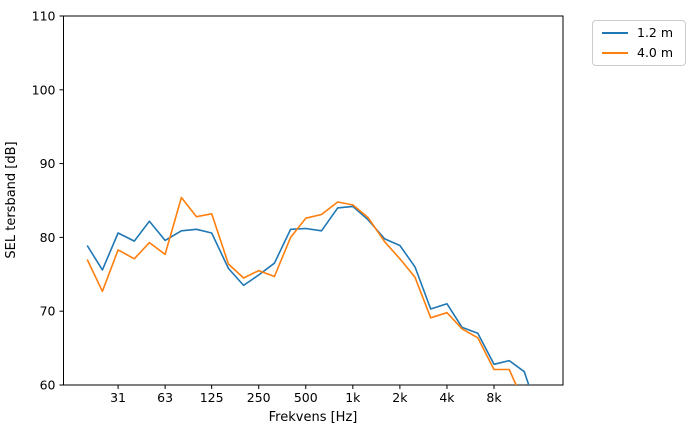 This screenshot has height=438, width=693. What do you see at coordinates (48, 163) in the screenshot?
I see `y-tick-label: 90` at bounding box center [48, 163].